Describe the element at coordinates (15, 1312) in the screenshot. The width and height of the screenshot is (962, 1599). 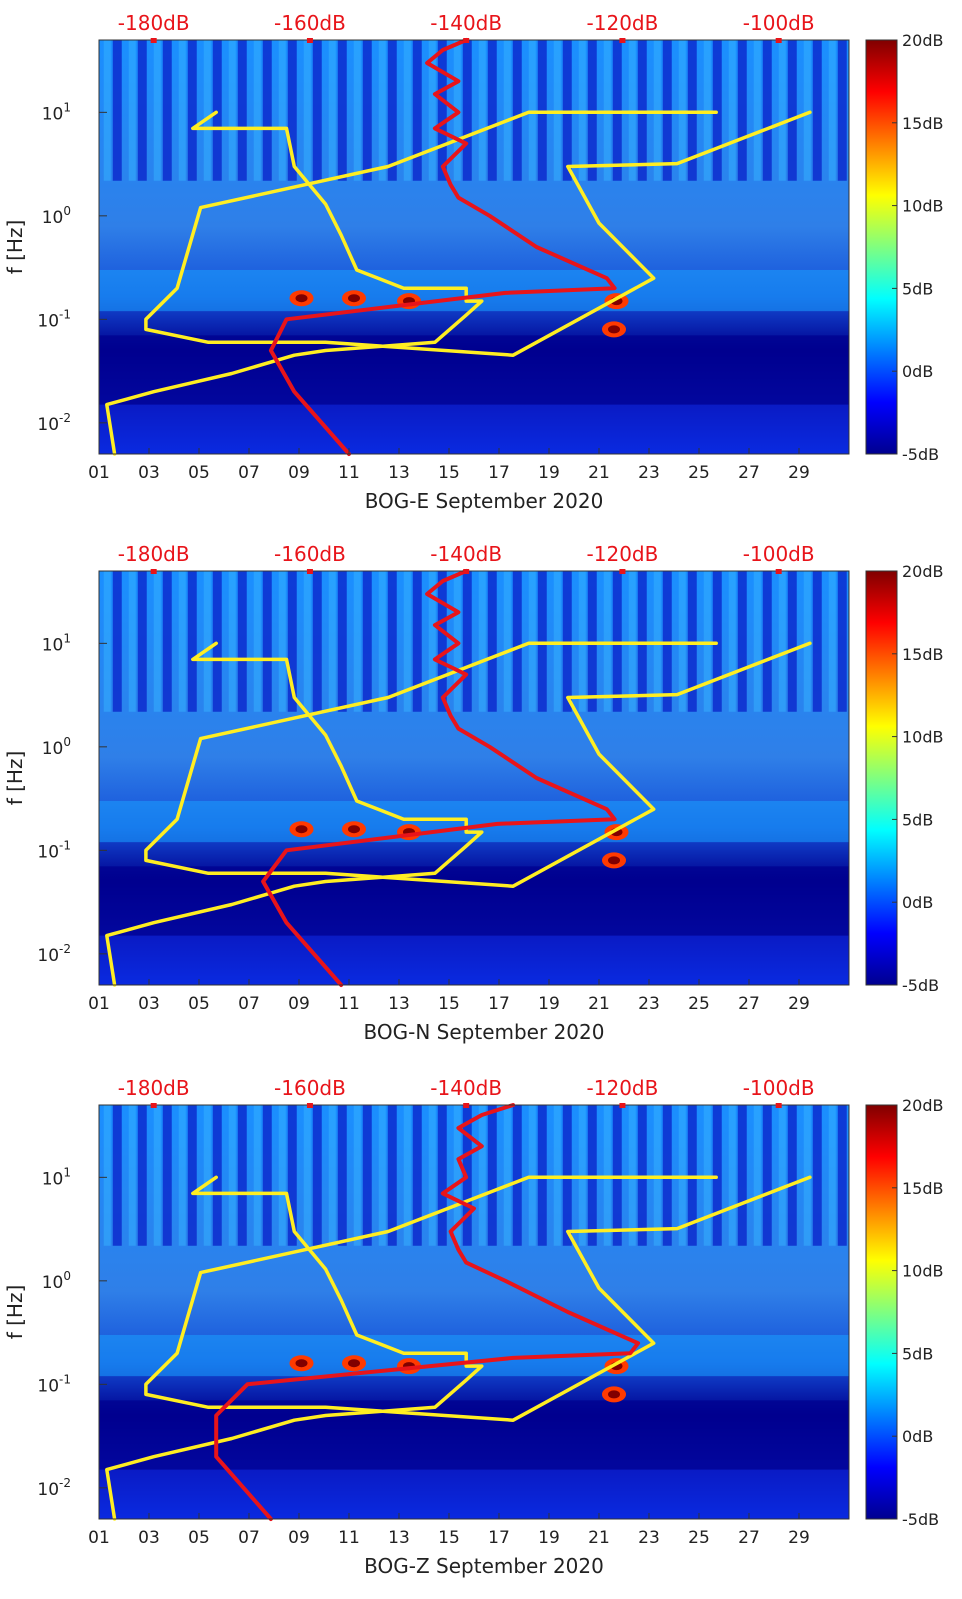
I see `y-axis-title: f [Hz]` at that location.